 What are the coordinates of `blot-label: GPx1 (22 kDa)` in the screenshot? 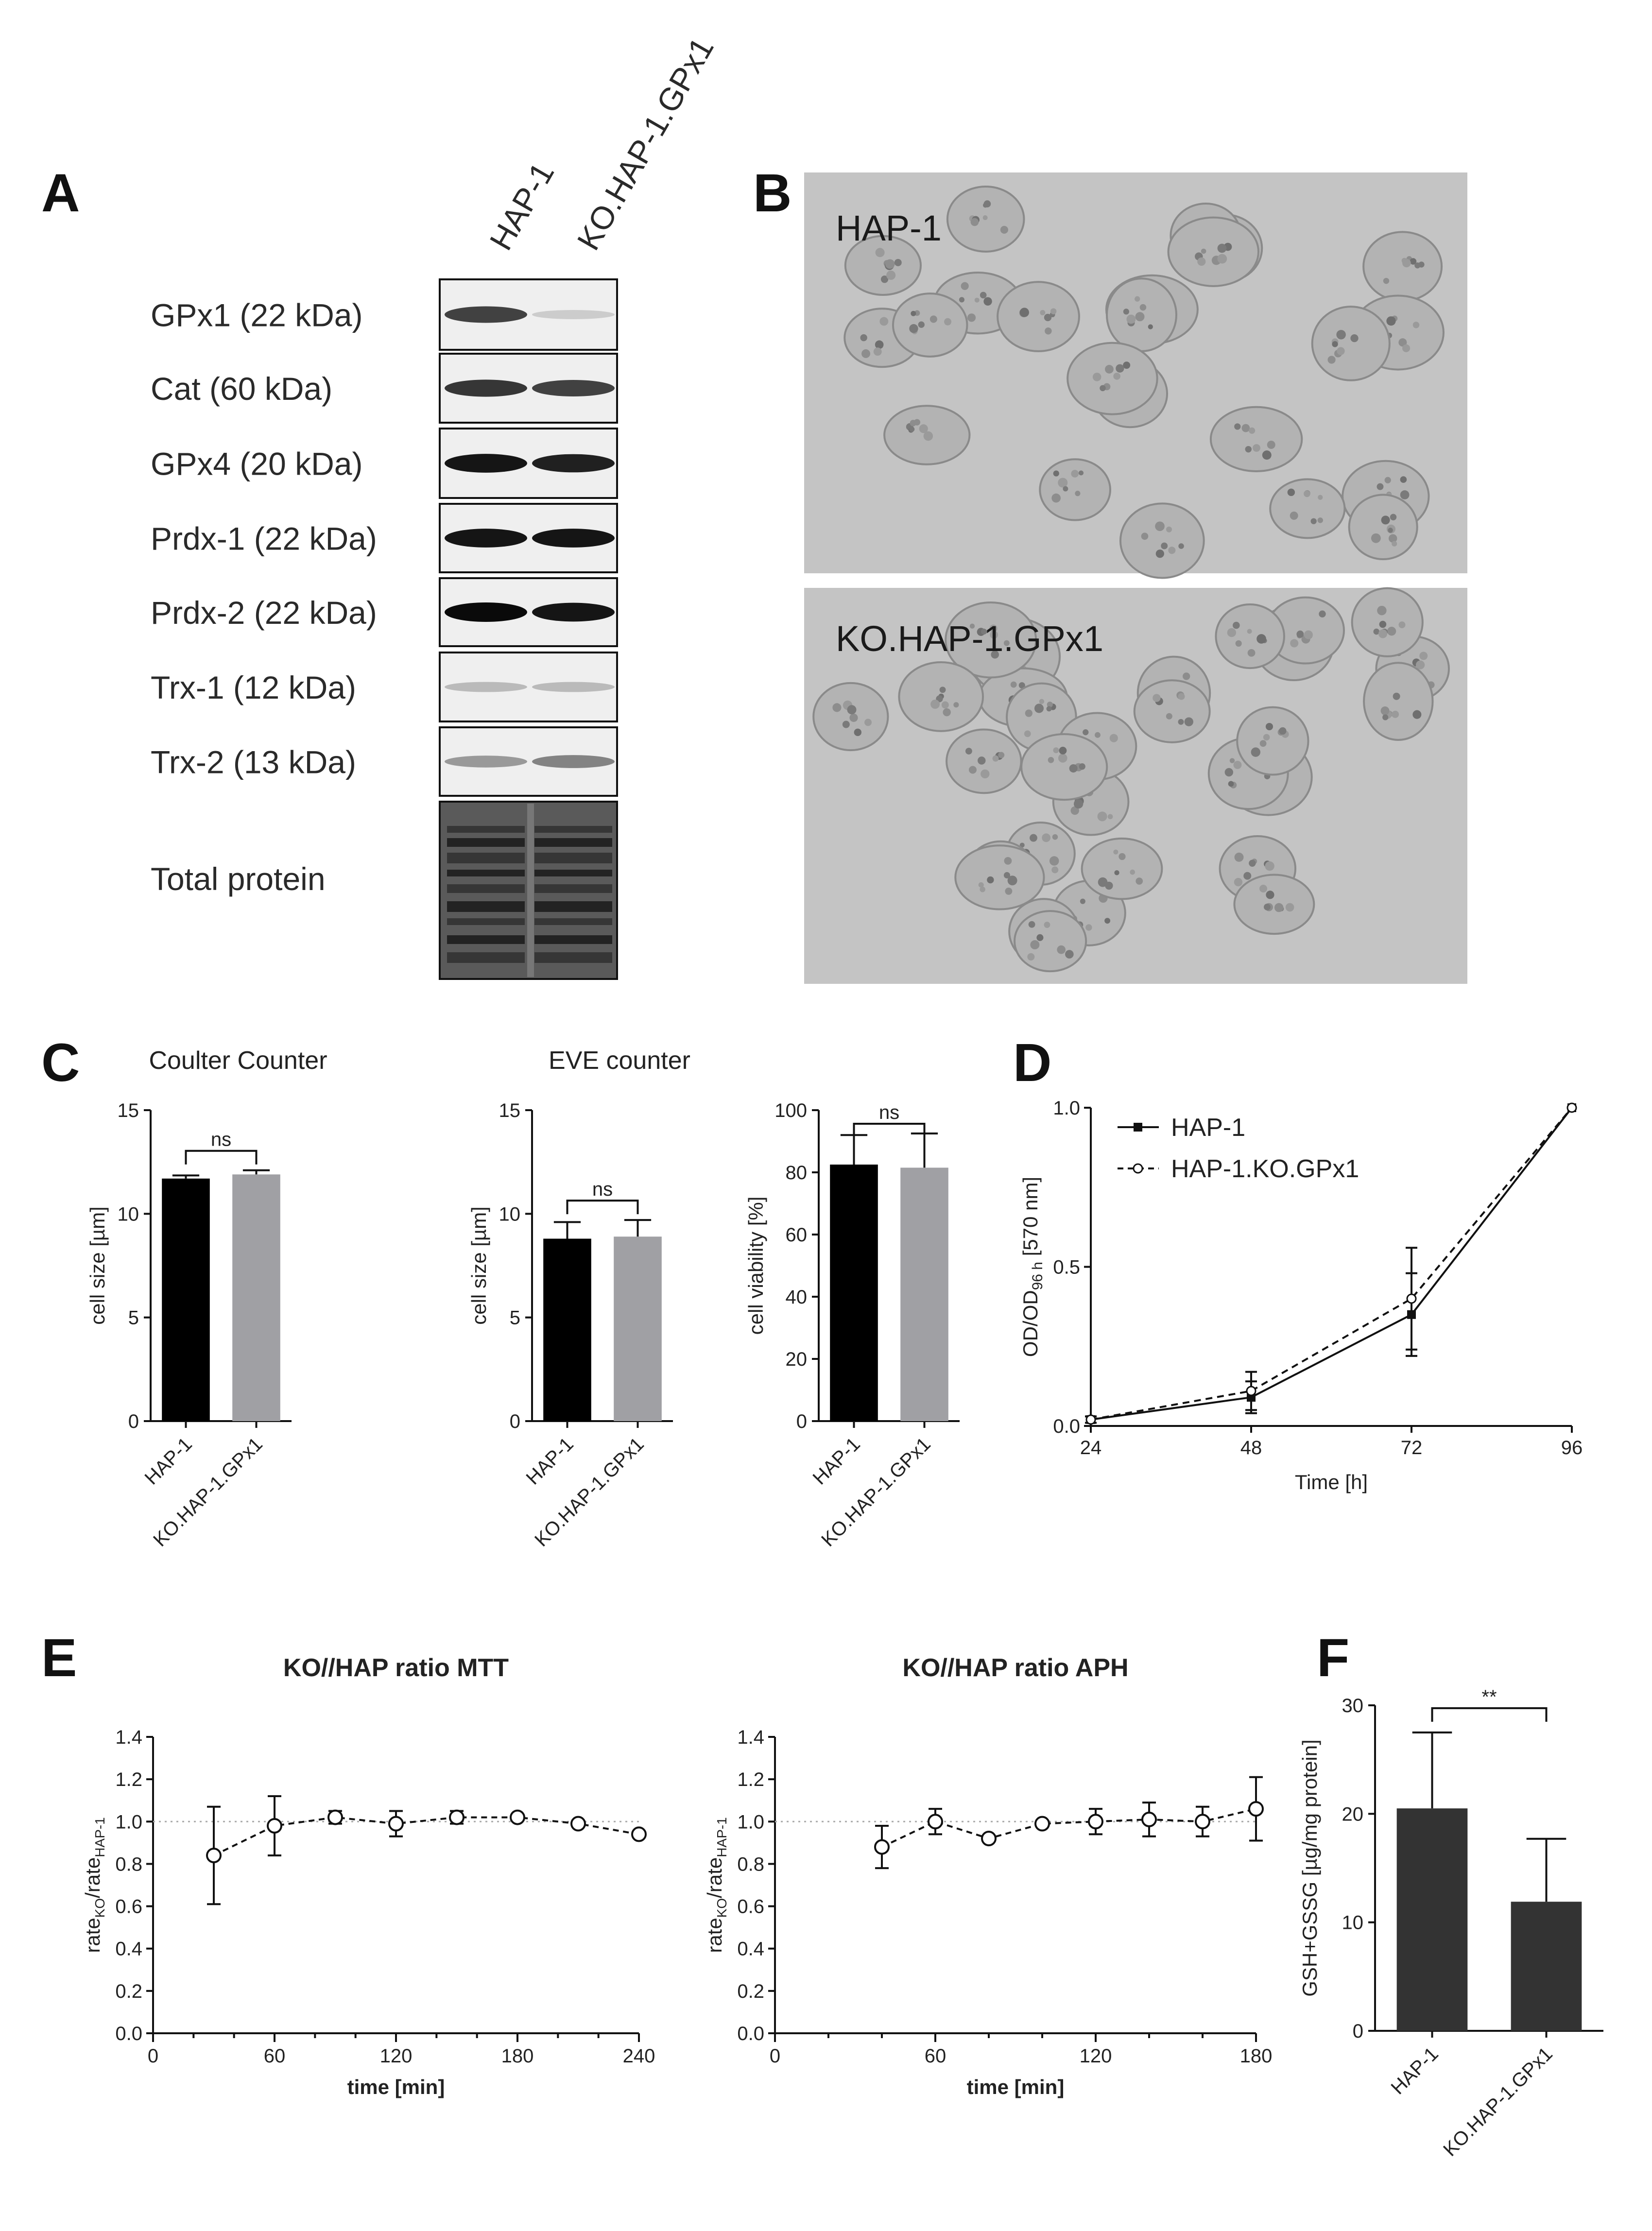 It's located at (256, 315).